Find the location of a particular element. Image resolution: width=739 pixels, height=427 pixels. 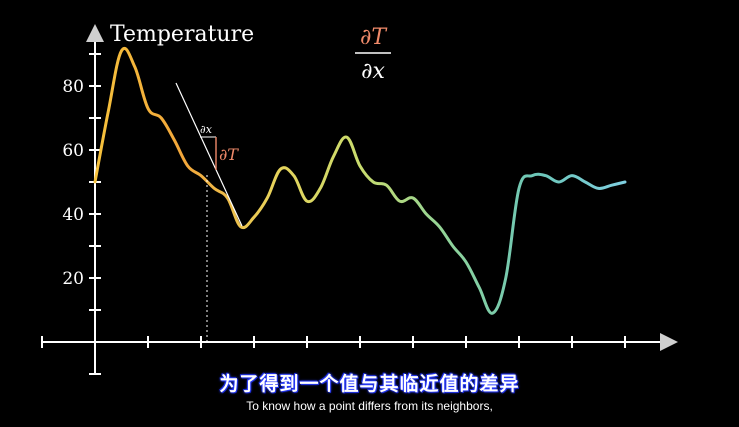

derivative-annotation: ∂x ∂T is located at coordinates (209, 212).